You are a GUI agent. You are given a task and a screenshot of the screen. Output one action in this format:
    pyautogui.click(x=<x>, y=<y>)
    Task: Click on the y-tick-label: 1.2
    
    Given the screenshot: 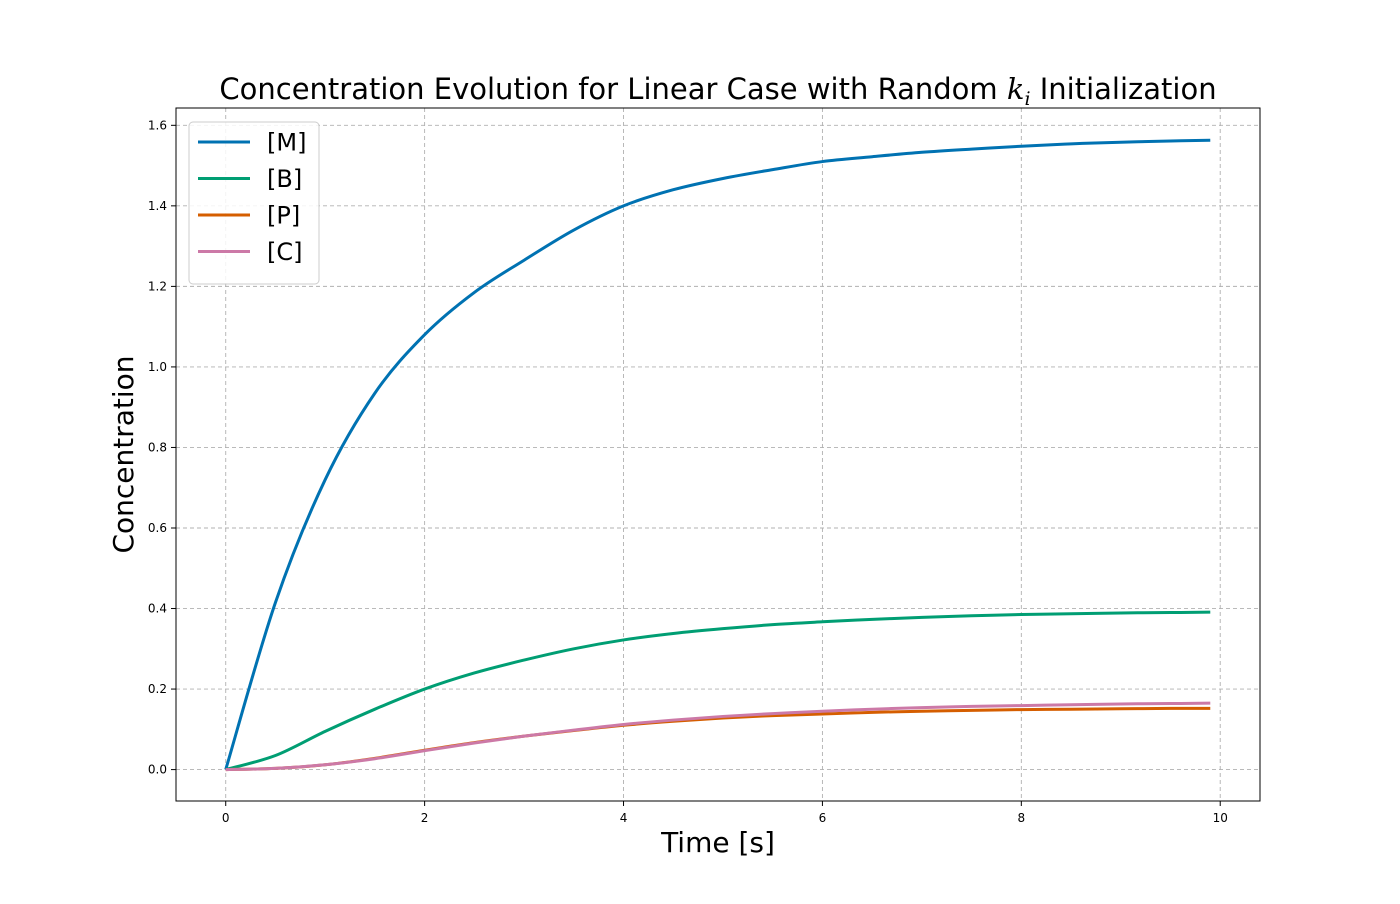 What is the action you would take?
    pyautogui.click(x=157, y=286)
    